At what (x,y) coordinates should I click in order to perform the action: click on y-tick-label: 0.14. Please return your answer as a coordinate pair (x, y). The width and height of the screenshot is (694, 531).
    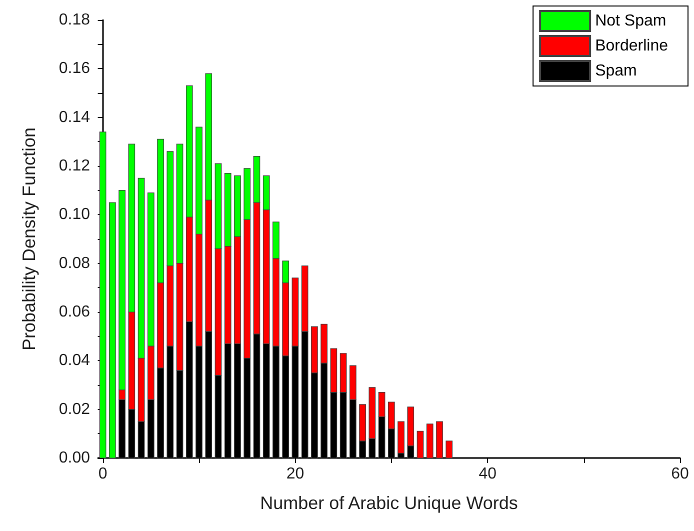
    Looking at the image, I should click on (74, 117).